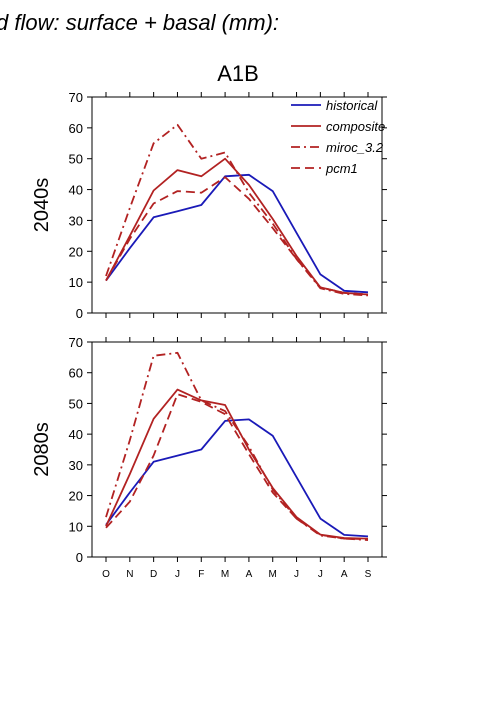 The height and width of the screenshot is (709, 501). I want to click on page-title: d flow: surface + basal (mm):, so click(139, 22).